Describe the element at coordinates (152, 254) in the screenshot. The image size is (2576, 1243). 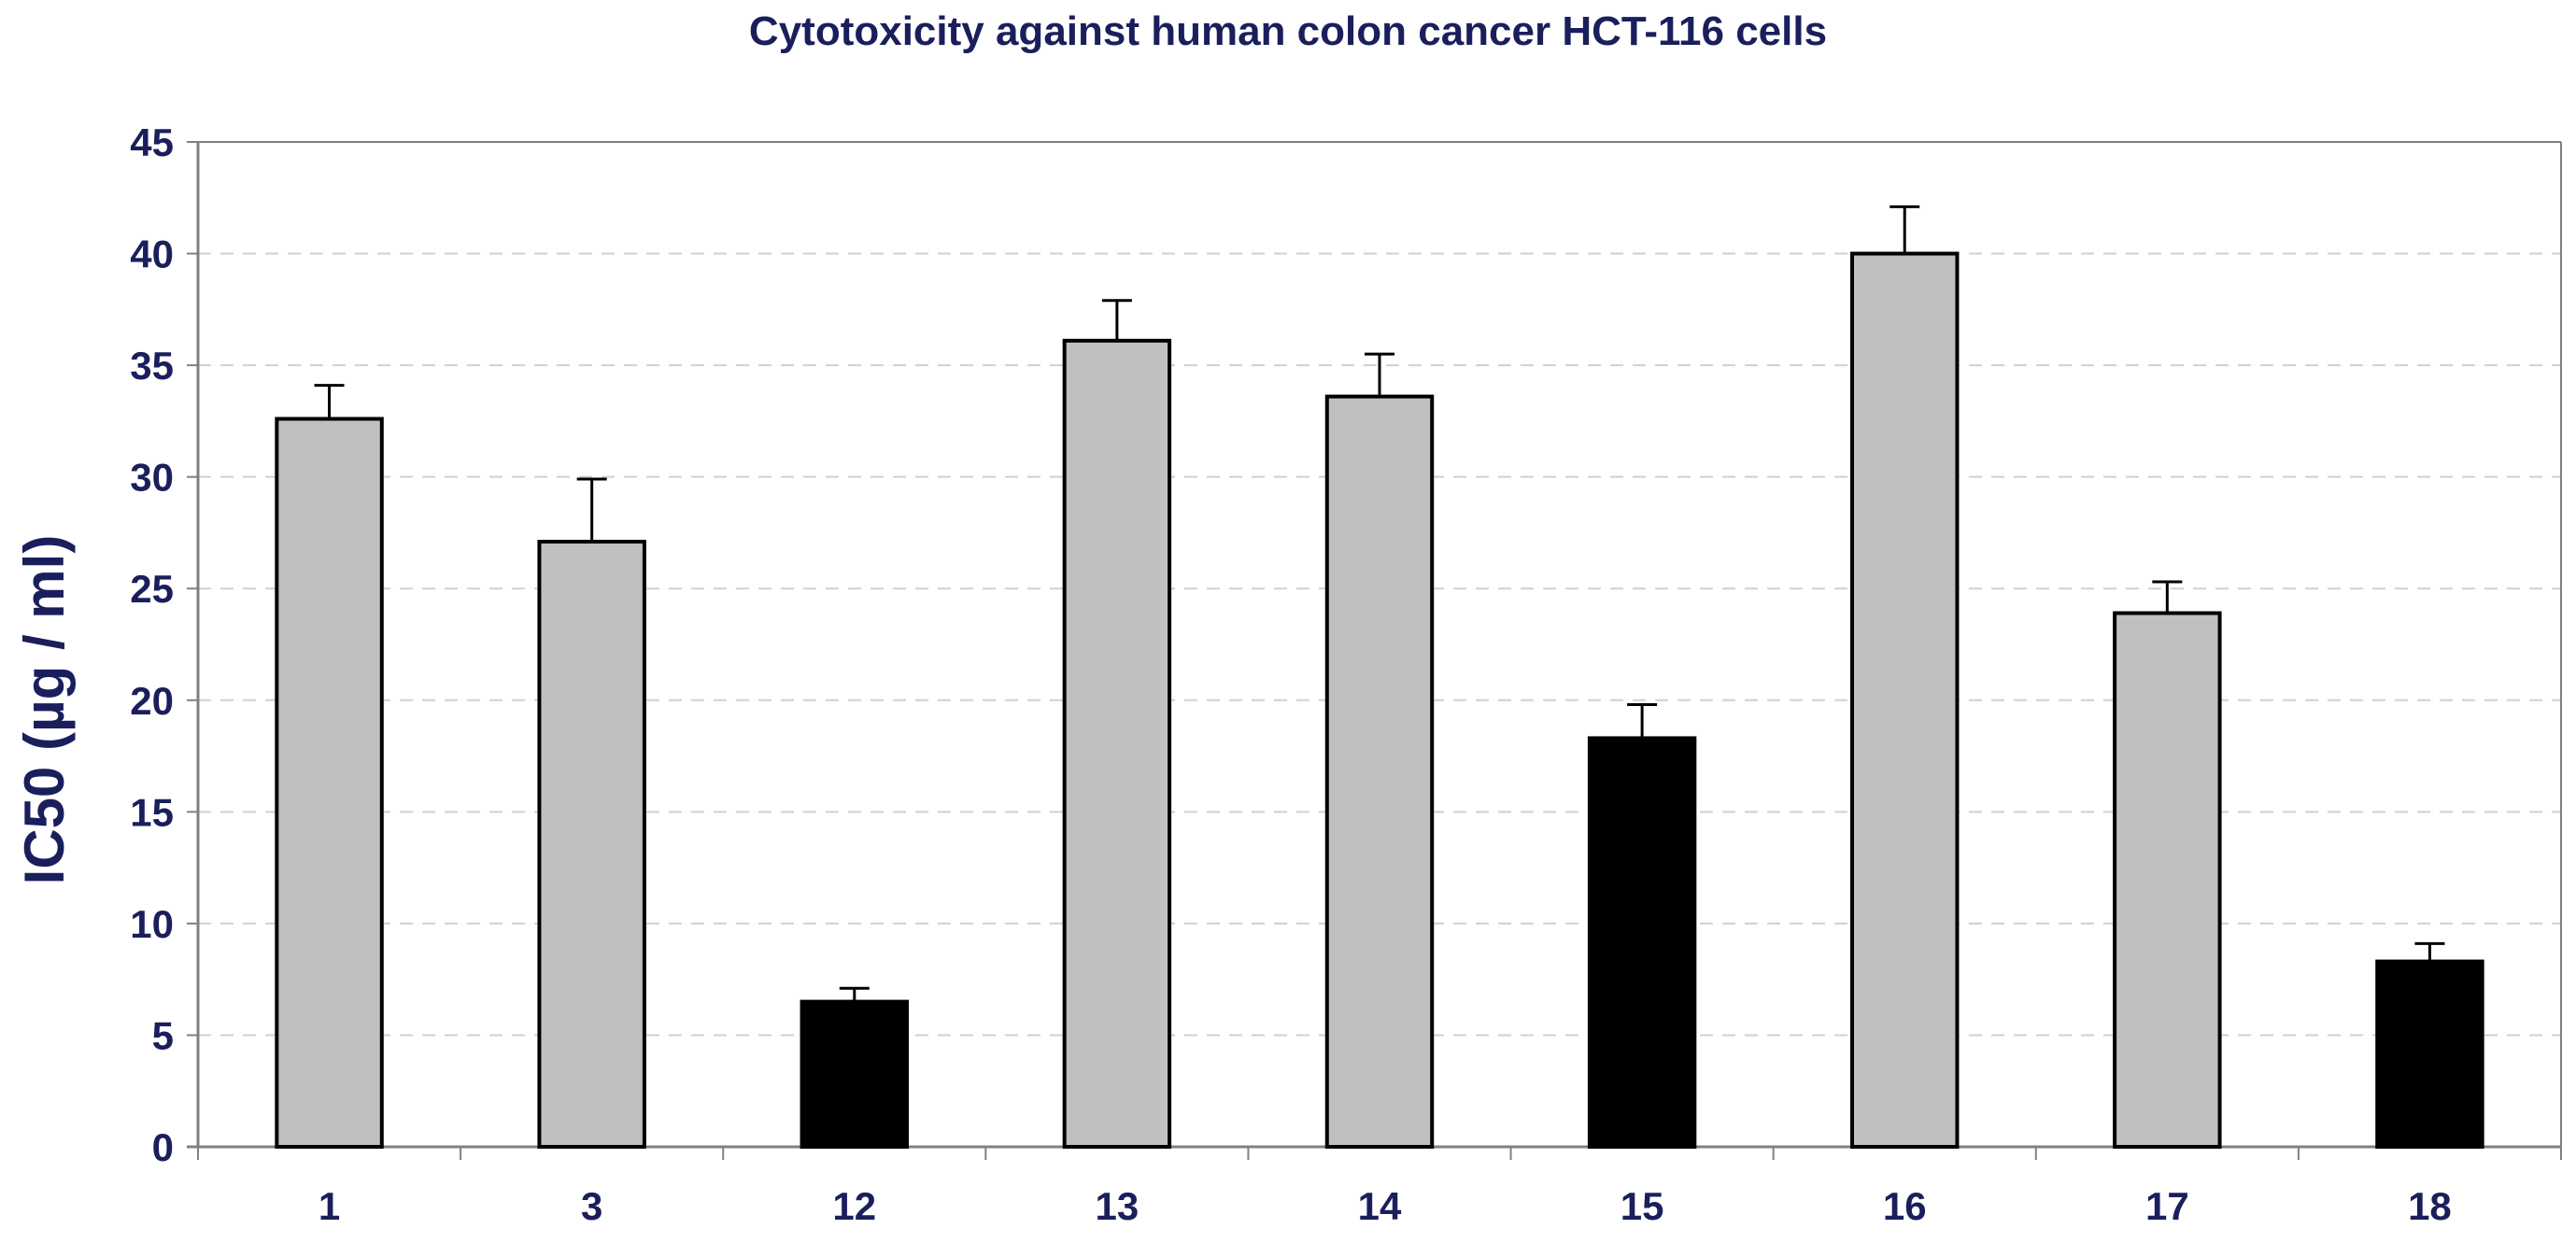
I see `y-tick-label: 40` at that location.